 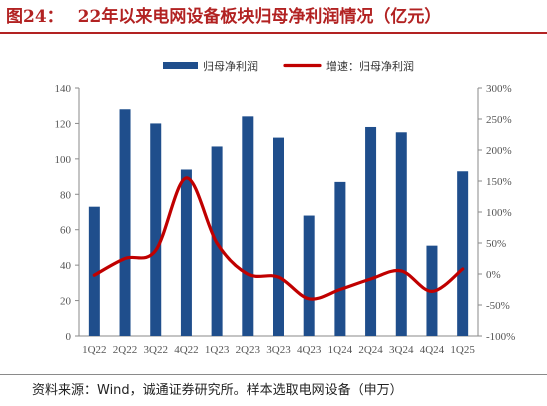 I want to click on title-rule, so click(x=273, y=33).